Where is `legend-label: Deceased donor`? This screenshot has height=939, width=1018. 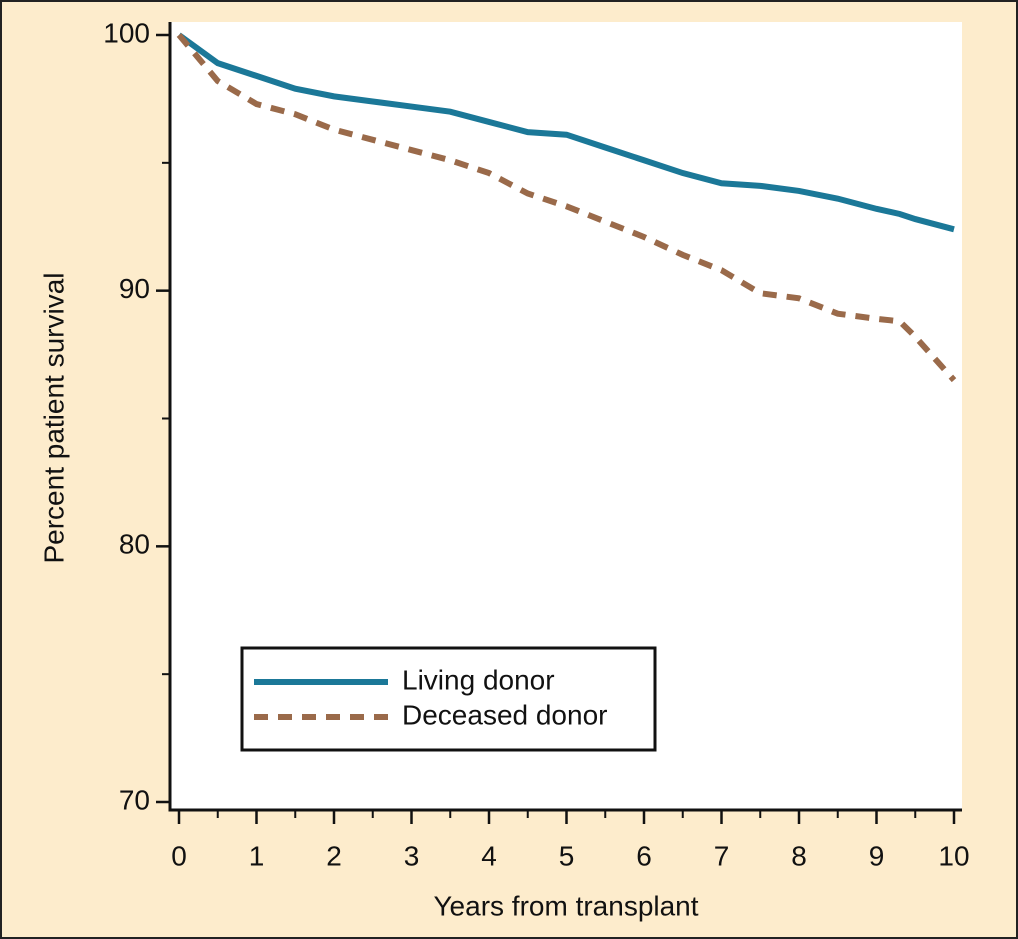
legend-label: Deceased donor is located at coordinates (504, 714).